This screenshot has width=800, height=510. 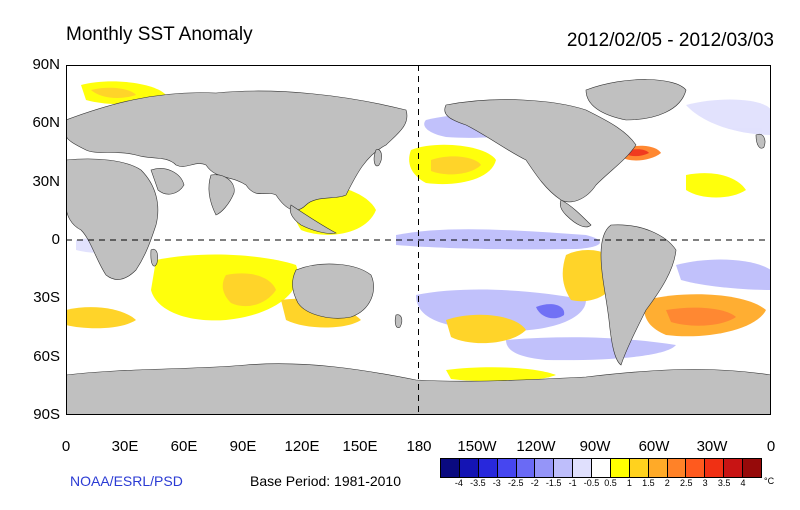 What do you see at coordinates (638, 295) in the screenshot?
I see `land-south-america` at bounding box center [638, 295].